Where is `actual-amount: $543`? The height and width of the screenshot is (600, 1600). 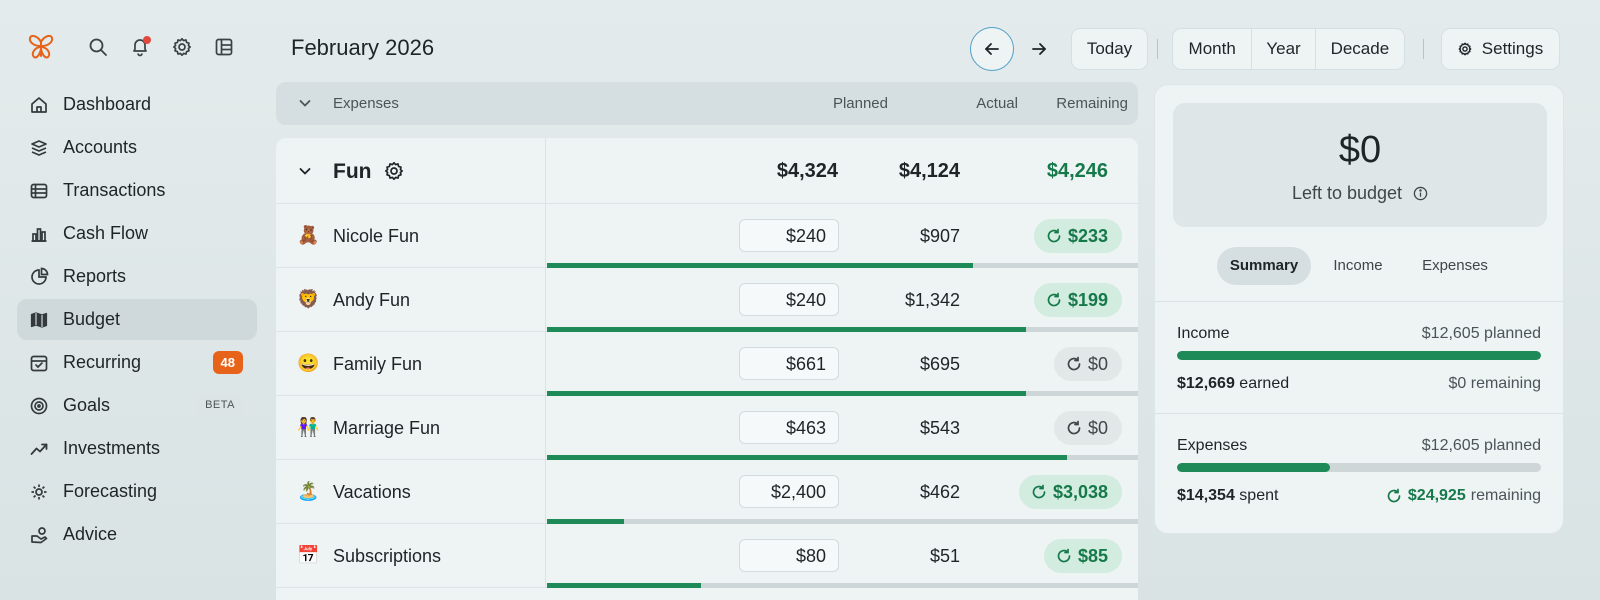
actual-amount: $543 is located at coordinates (939, 428).